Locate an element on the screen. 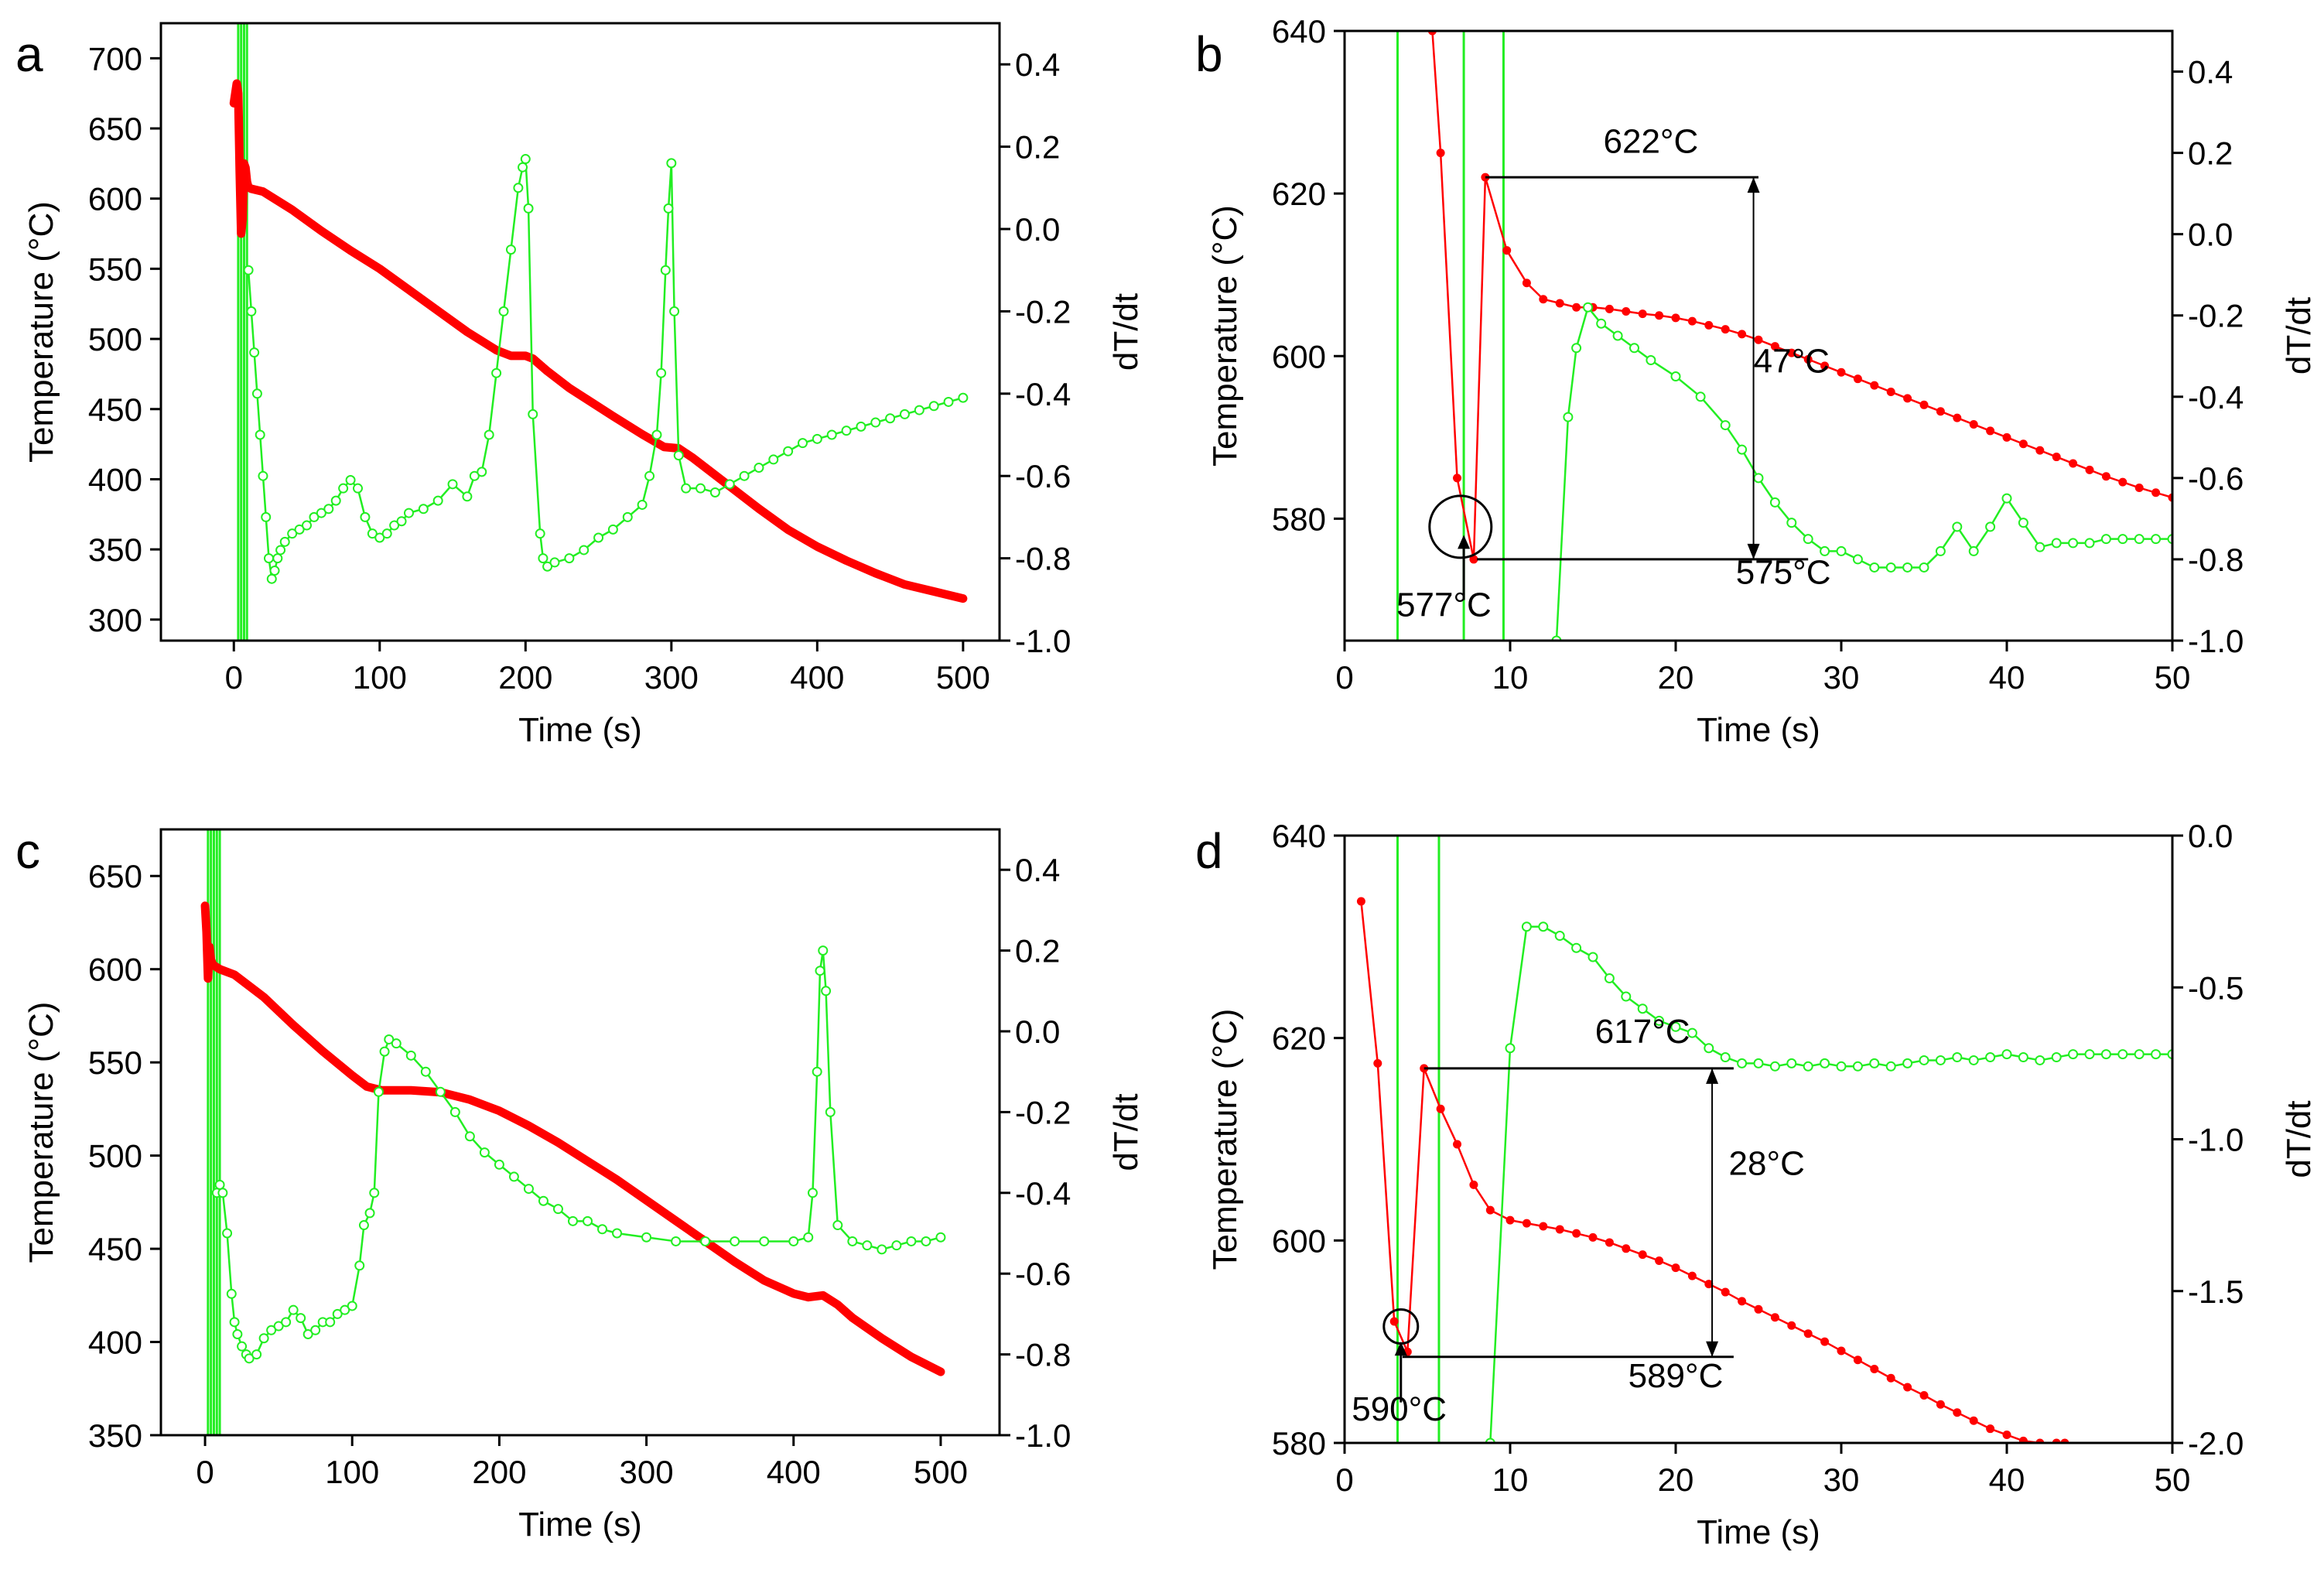 Image resolution: width=2324 pixels, height=1576 pixels. y2-tick-label: -0.8 is located at coordinates (1043, 559).